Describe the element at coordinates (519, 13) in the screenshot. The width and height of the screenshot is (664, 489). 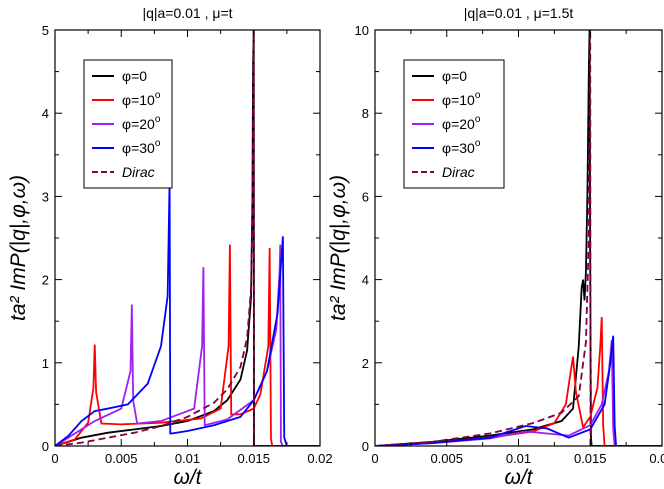
I see `chart-title: |q|a=0.01 , μ=1.5t` at that location.